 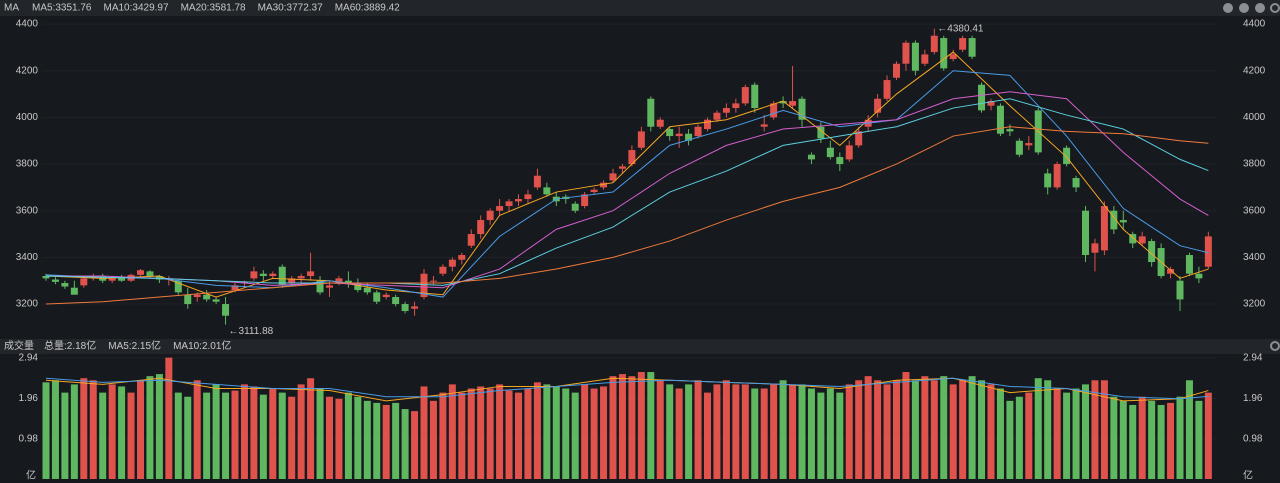 What do you see at coordinates (1253, 438) in the screenshot?
I see `y-tick-label-right: 0.98` at bounding box center [1253, 438].